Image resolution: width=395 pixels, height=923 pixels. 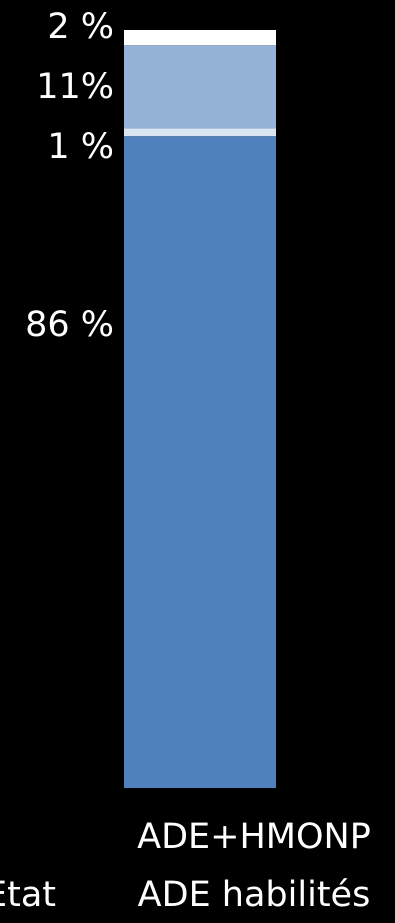 I want to click on segment-value-label-0: 86 %, so click(x=69, y=325).